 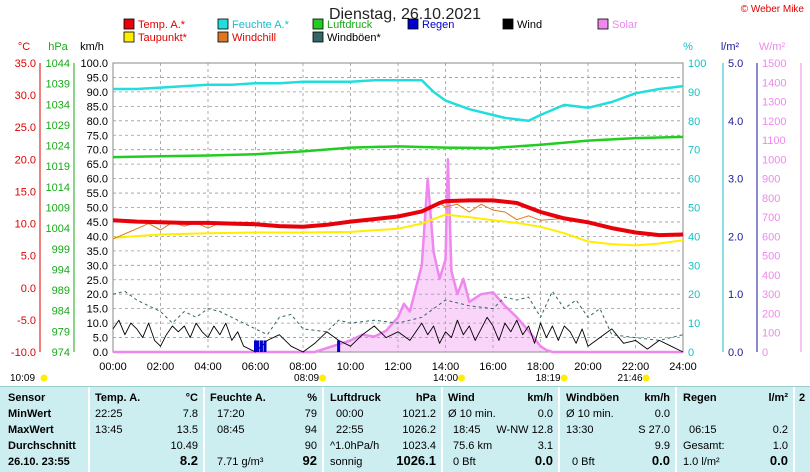 What do you see at coordinates (58, 209) in the screenshot?
I see `pressure-tick-label: 1009` at bounding box center [58, 209].